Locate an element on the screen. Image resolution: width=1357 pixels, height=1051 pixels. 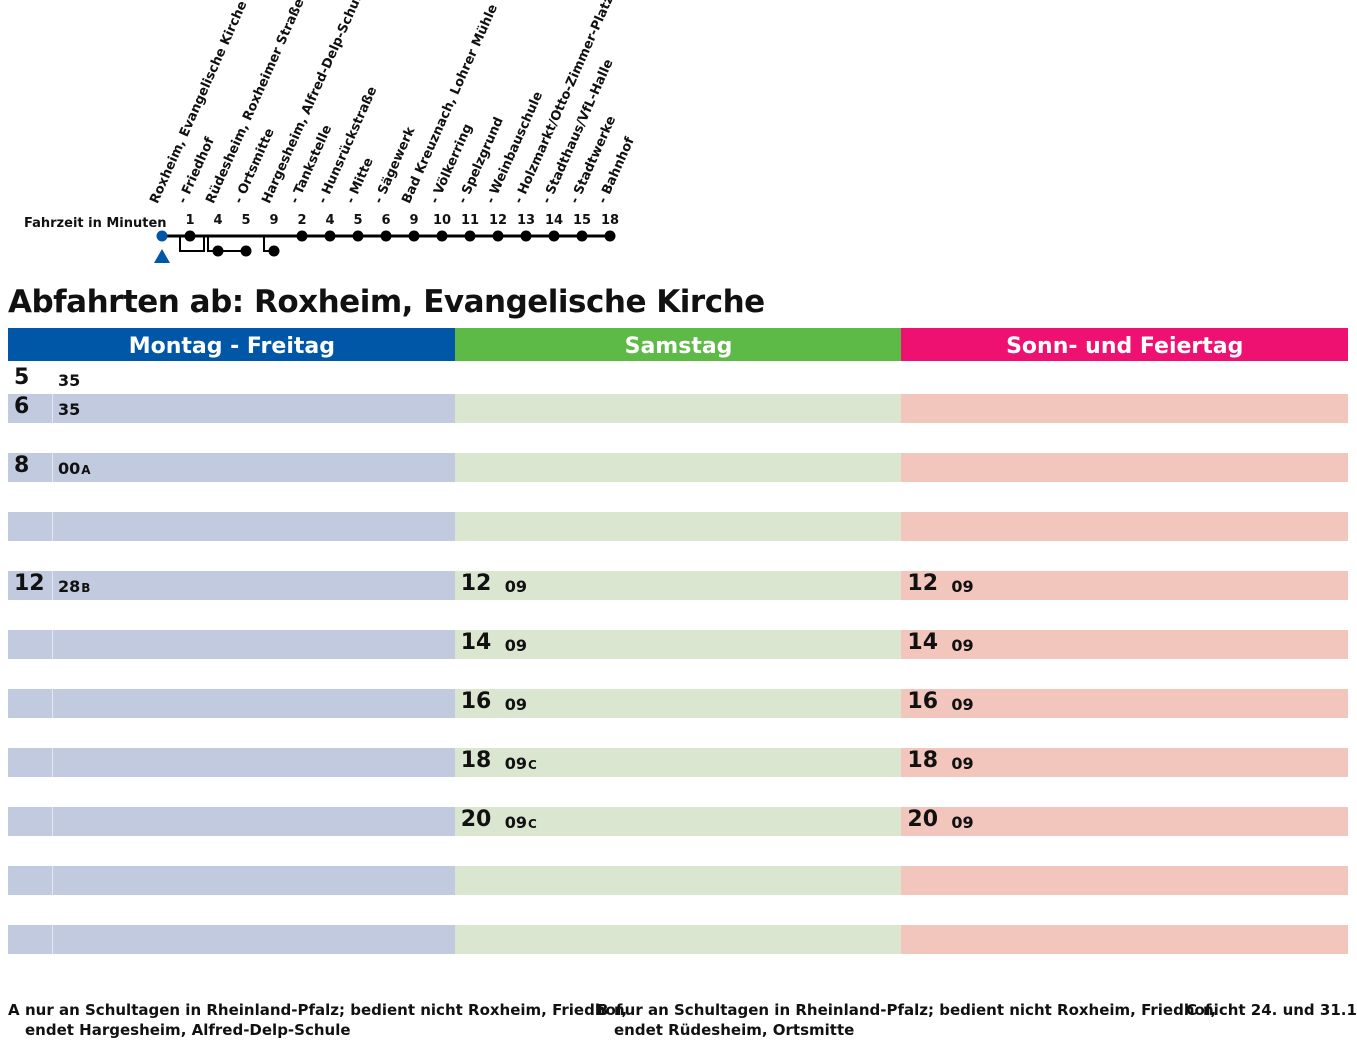
departure-minutes: 28B is located at coordinates (74, 587).